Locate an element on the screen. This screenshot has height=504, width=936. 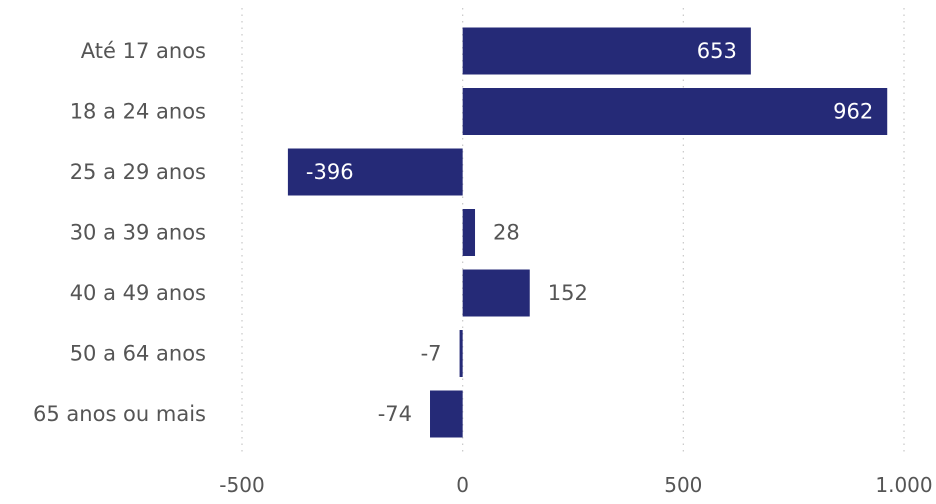
data-label: 962 is located at coordinates (853, 112).